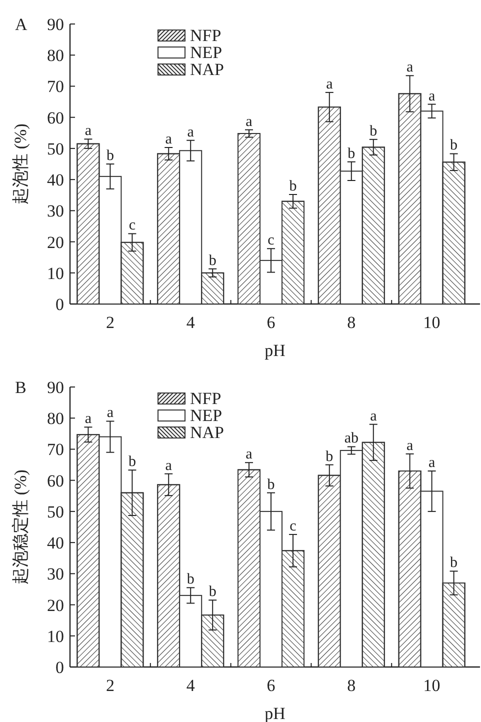 The image size is (481, 722). What do you see at coordinates (351, 438) in the screenshot?
I see `data-label: ab` at bounding box center [351, 438].